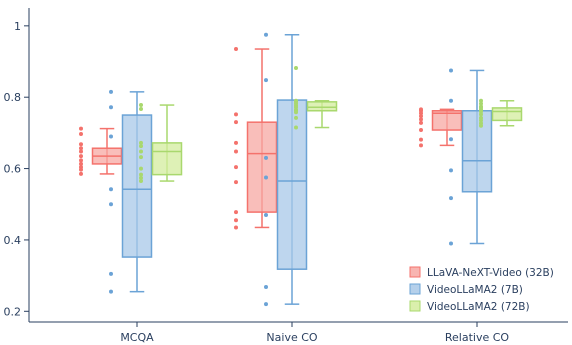  Describe the element at coordinates (475, 290) in the screenshot. I see `legend-label: VideoLLaMA2 (7B)` at that location.